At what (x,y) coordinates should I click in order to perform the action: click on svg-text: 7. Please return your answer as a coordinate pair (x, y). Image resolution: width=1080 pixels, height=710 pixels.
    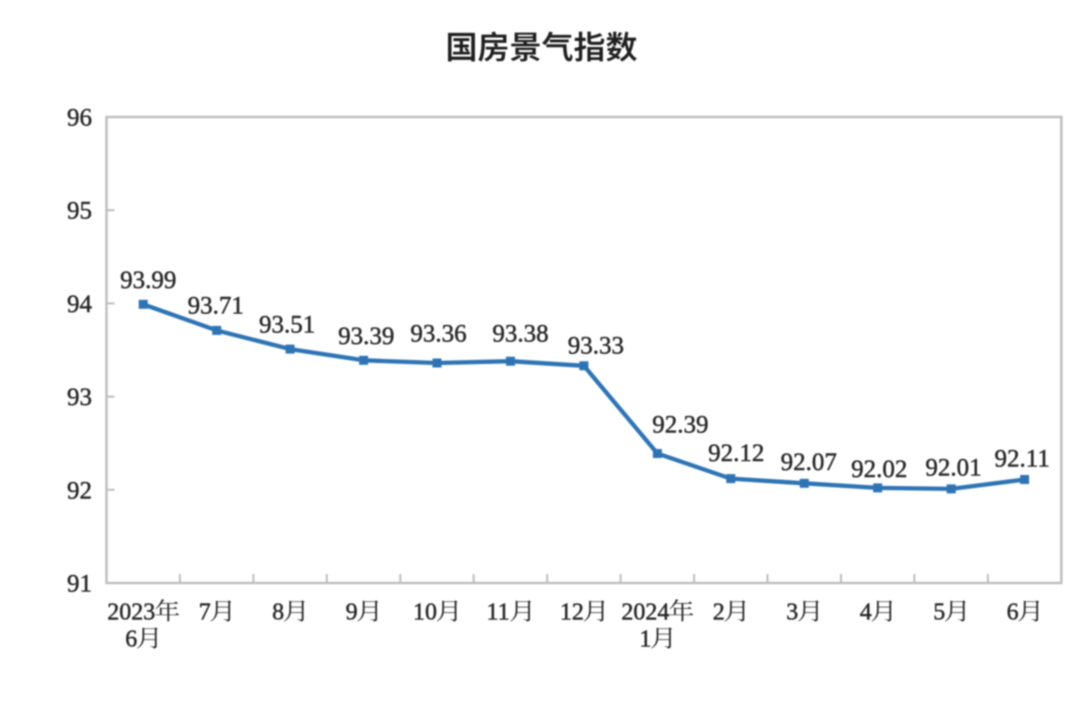
    Looking at the image, I should click on (205, 613).